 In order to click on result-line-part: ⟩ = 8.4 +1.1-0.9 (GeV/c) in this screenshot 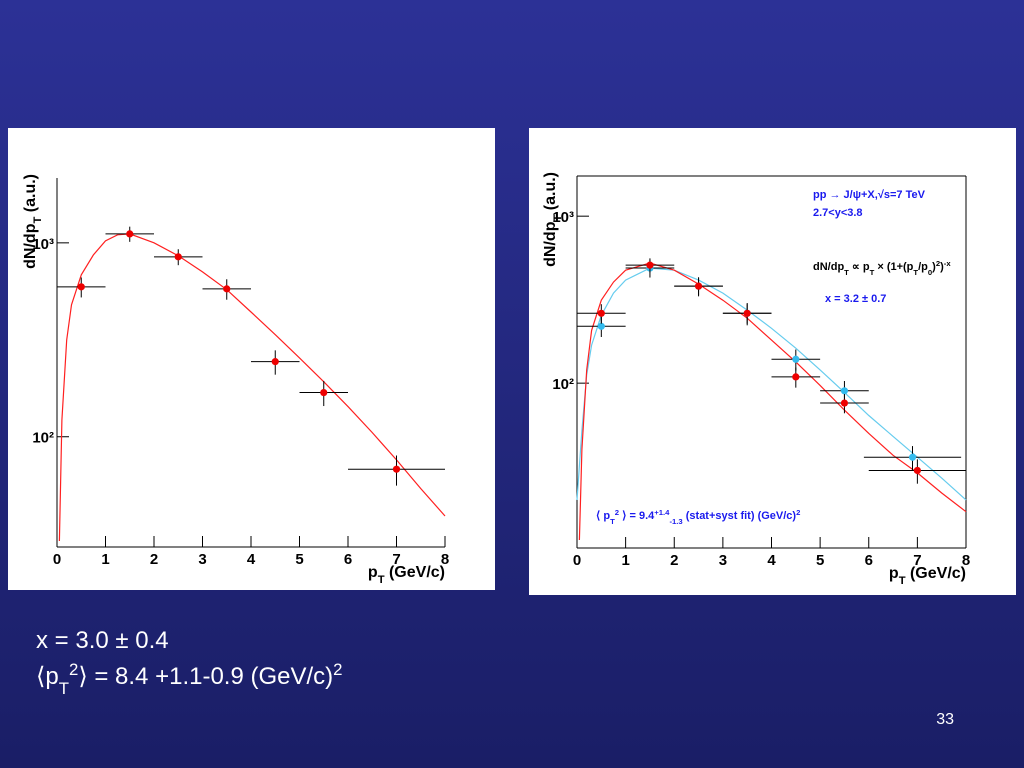, I will do `click(205, 676)`.